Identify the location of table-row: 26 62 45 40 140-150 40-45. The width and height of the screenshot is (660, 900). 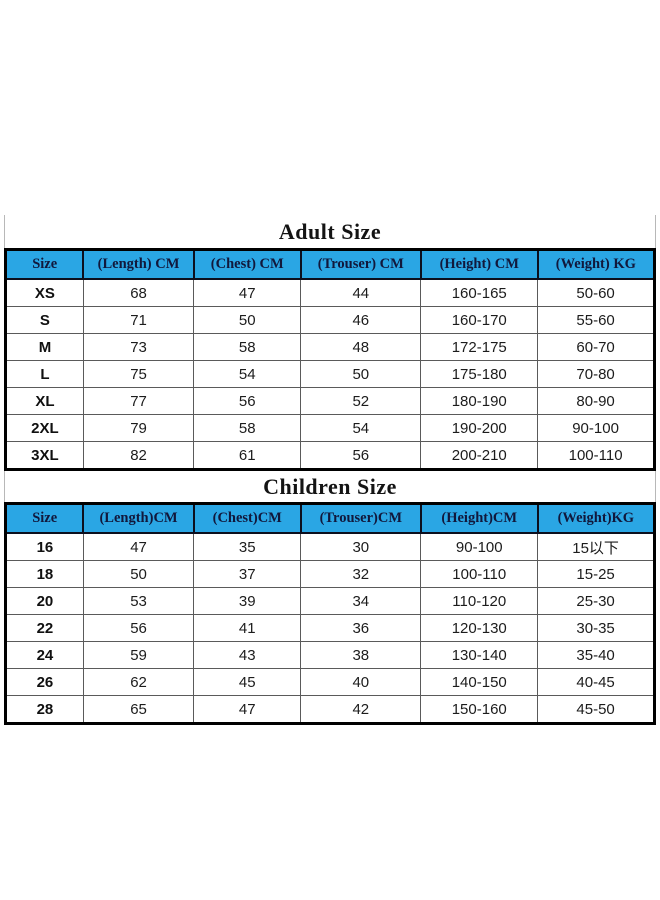
(330, 682).